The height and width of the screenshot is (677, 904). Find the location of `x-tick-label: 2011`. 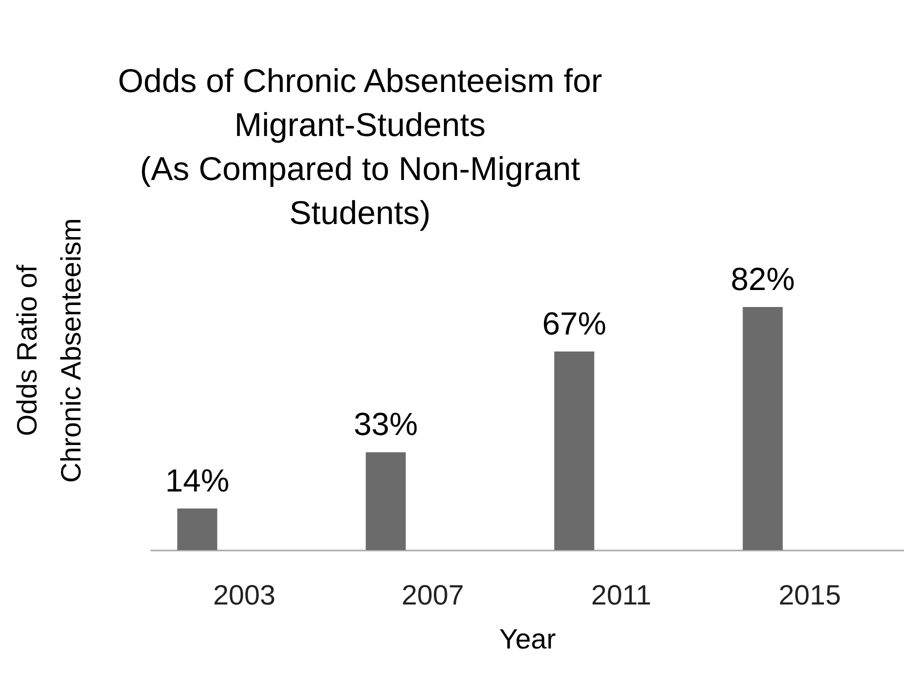

x-tick-label: 2011 is located at coordinates (621, 595).